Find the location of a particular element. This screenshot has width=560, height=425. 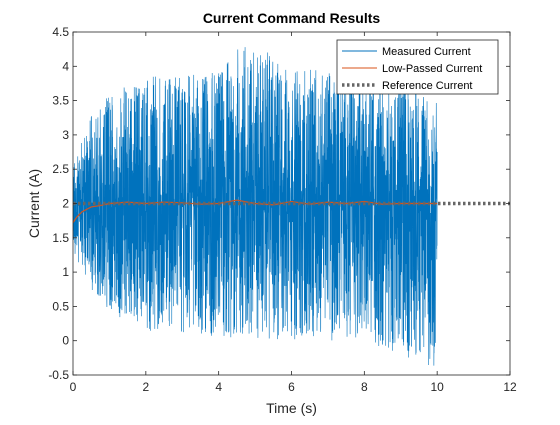

series-low-passed-current is located at coordinates (255, 211).